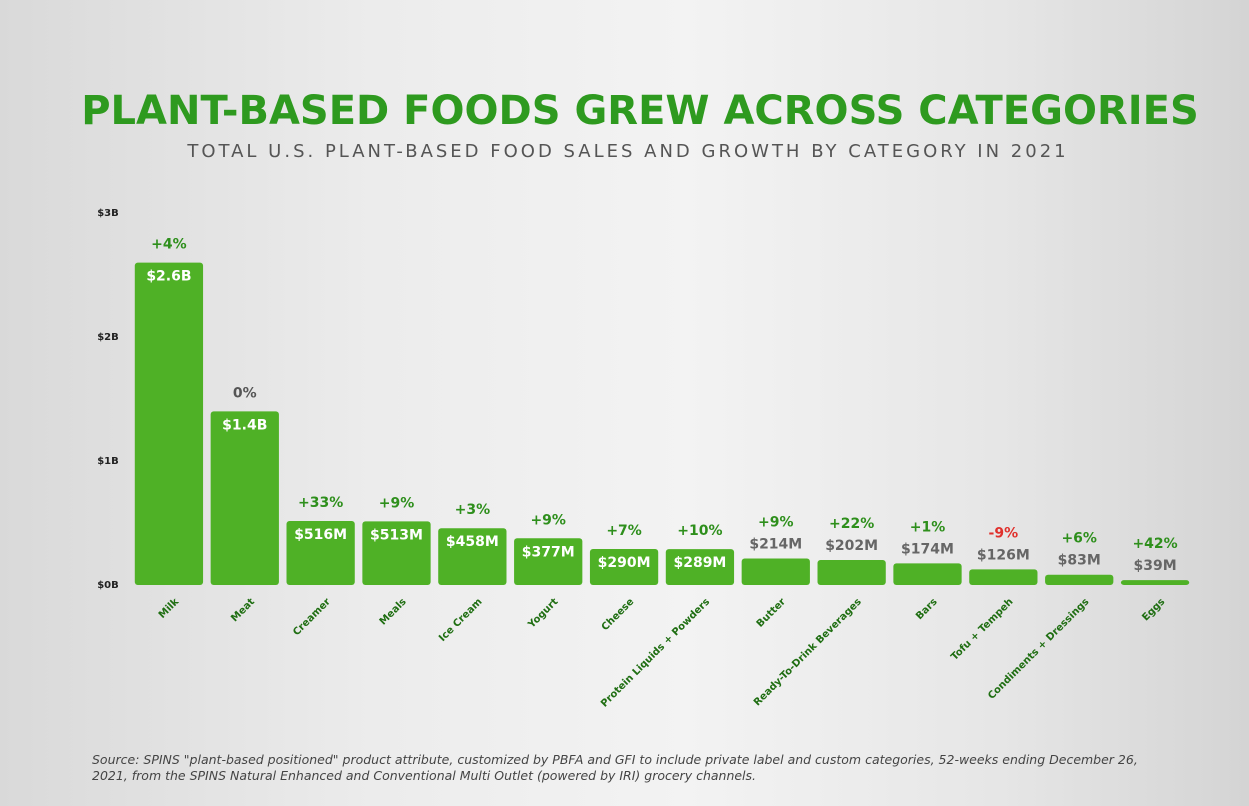 Image resolution: width=1249 pixels, height=806 pixels. I want to click on x-tick-label: Ice Cream, so click(460, 619).